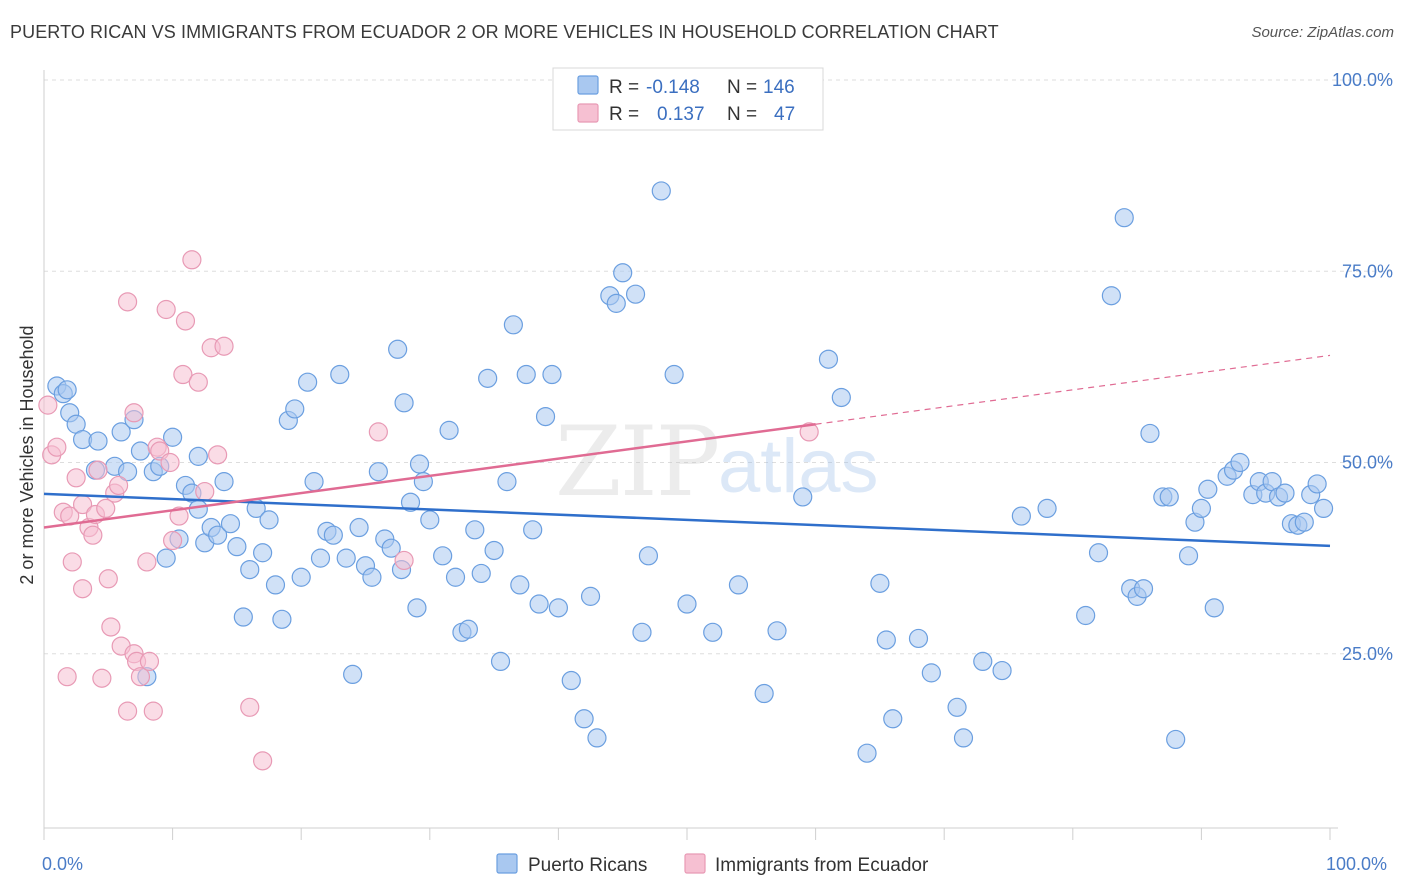  I want to click on x-tick-label-end: 100.0%, so click(1356, 864).